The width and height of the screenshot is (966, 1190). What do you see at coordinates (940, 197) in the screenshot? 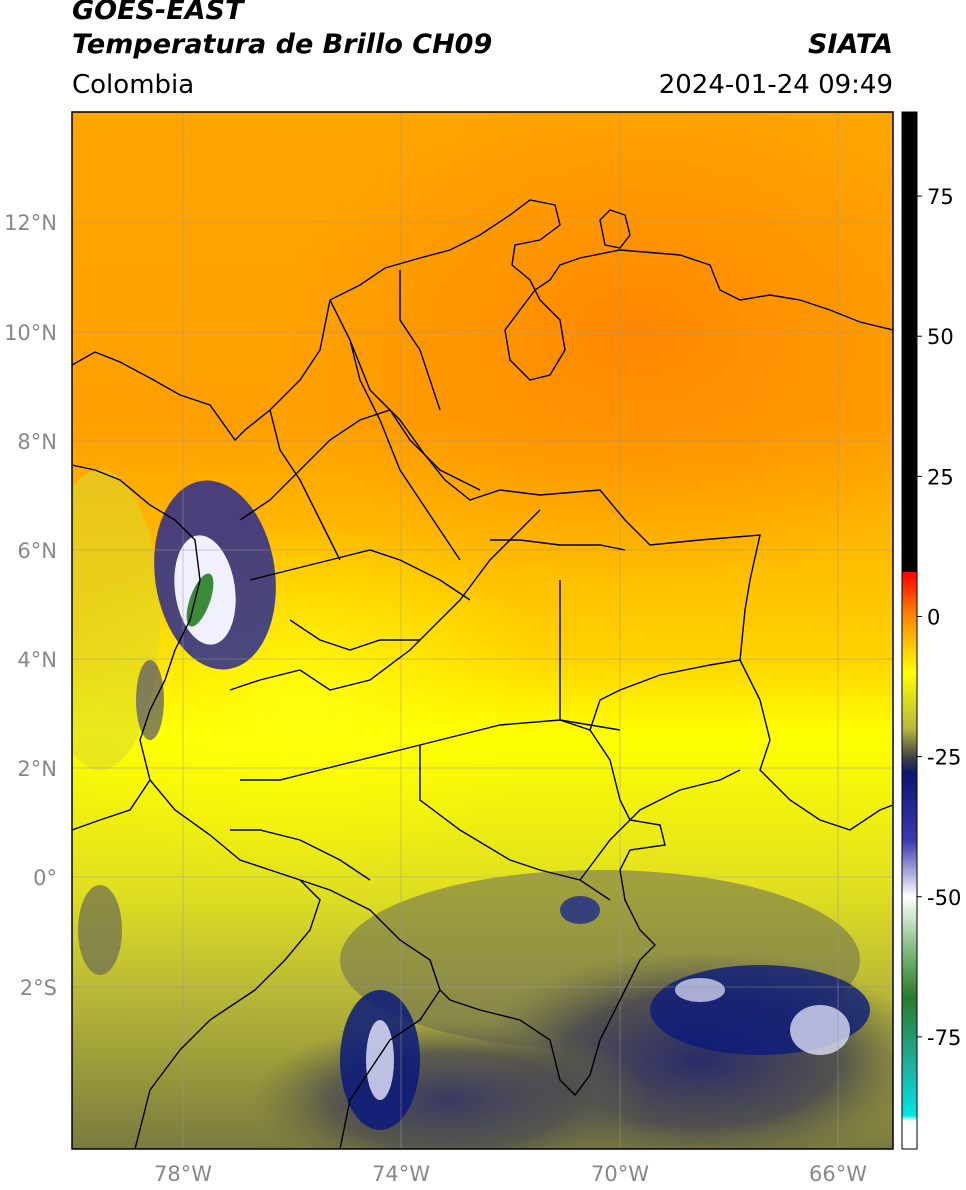
I see `colorbar-tick-label: 75` at bounding box center [940, 197].